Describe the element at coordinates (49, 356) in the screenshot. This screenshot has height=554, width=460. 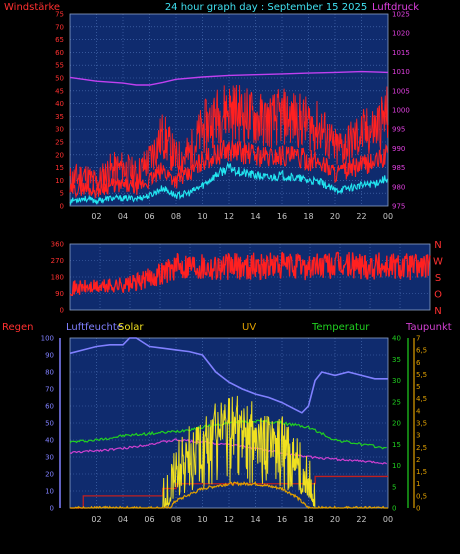
I see `humidity-tick-label: 90` at that location.